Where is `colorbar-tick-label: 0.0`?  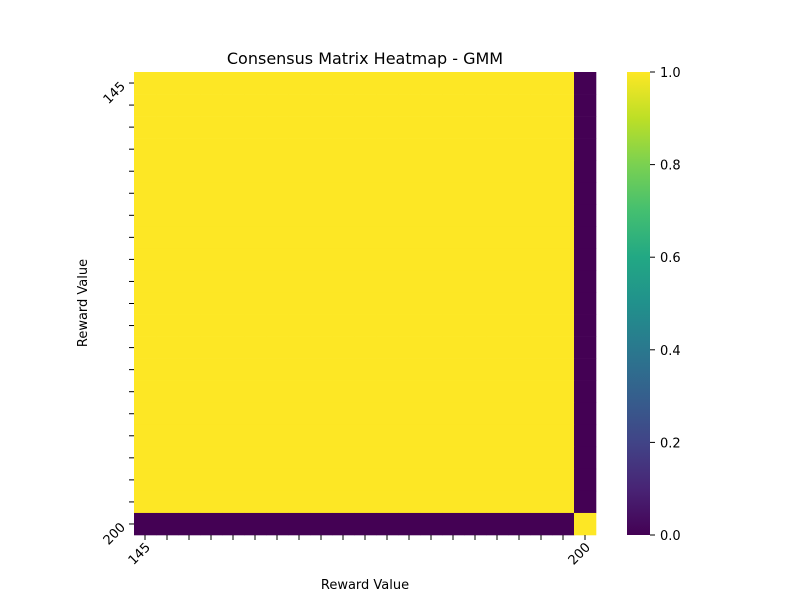
colorbar-tick-label: 0.0 is located at coordinates (670, 536).